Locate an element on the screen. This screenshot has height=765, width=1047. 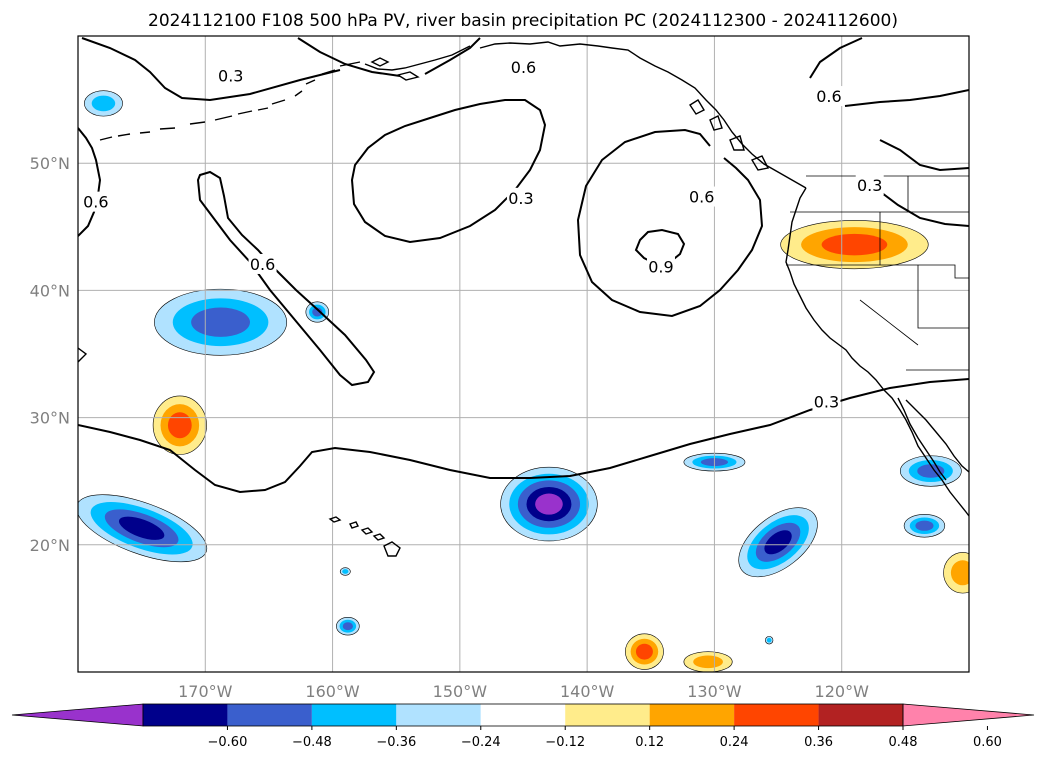
colorbar-arrow-max is located at coordinates (968, 715).